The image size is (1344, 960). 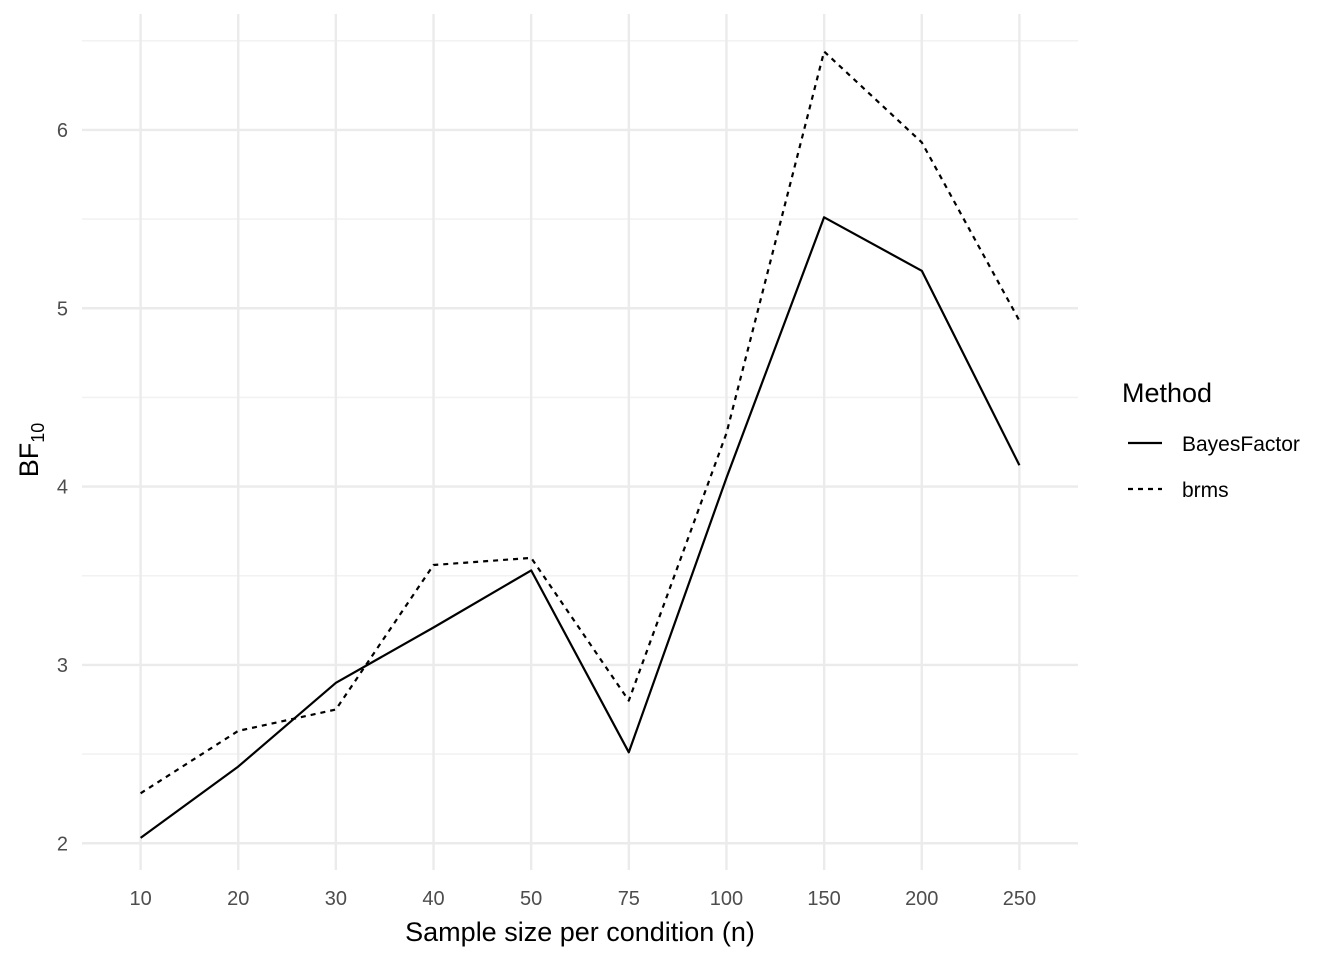 What do you see at coordinates (1205, 490) in the screenshot?
I see `legend-label-brms: brms` at bounding box center [1205, 490].